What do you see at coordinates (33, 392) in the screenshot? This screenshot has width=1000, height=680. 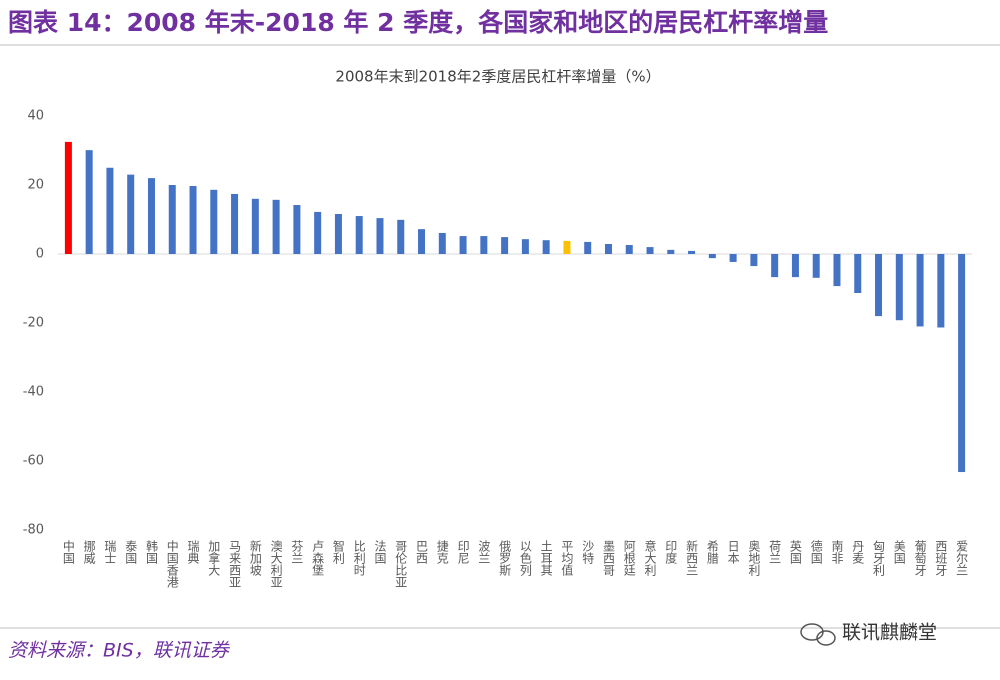 I see `y-tick-label: -40` at bounding box center [33, 392].